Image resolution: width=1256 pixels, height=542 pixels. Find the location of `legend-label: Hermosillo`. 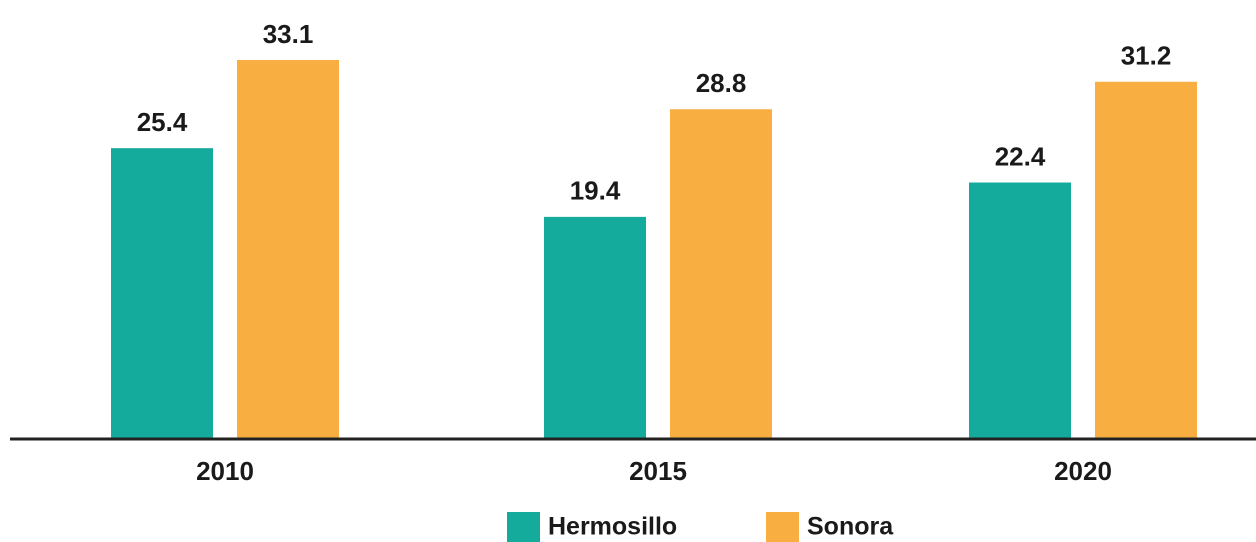

legend-label: Hermosillo is located at coordinates (612, 527).